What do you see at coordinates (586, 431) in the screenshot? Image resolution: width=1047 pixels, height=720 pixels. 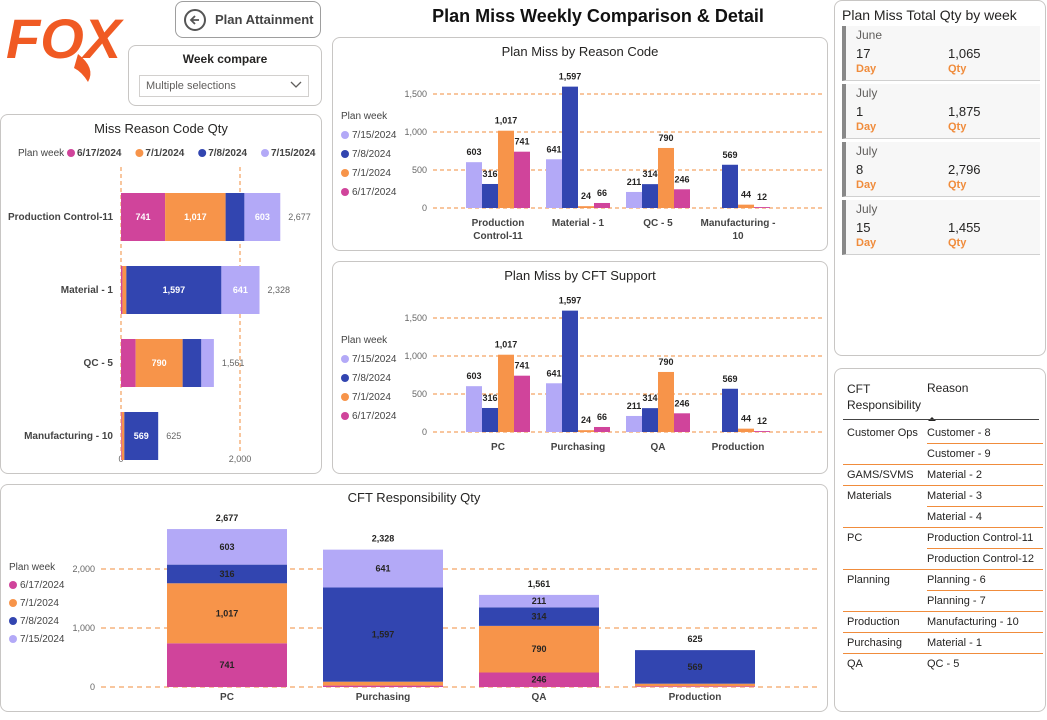 I see `bar-purchasing-7-1-2024` at bounding box center [586, 431].